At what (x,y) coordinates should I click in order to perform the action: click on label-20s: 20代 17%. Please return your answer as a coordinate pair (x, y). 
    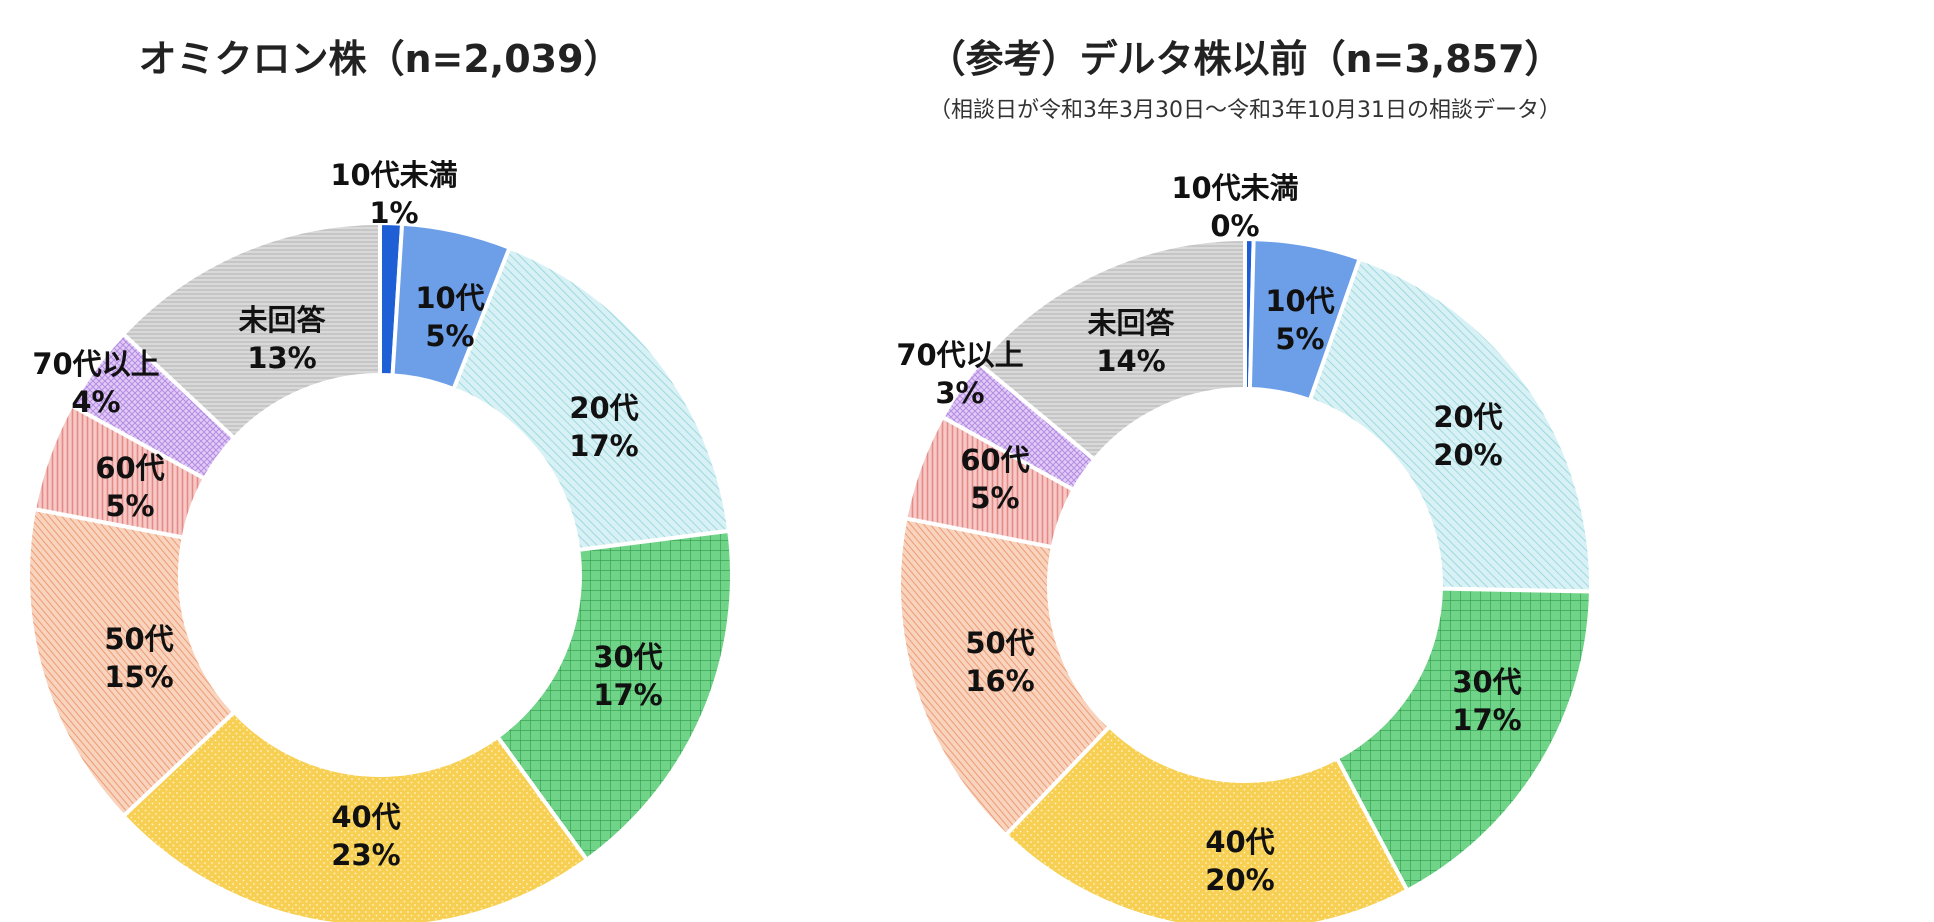
    Looking at the image, I should click on (603, 427).